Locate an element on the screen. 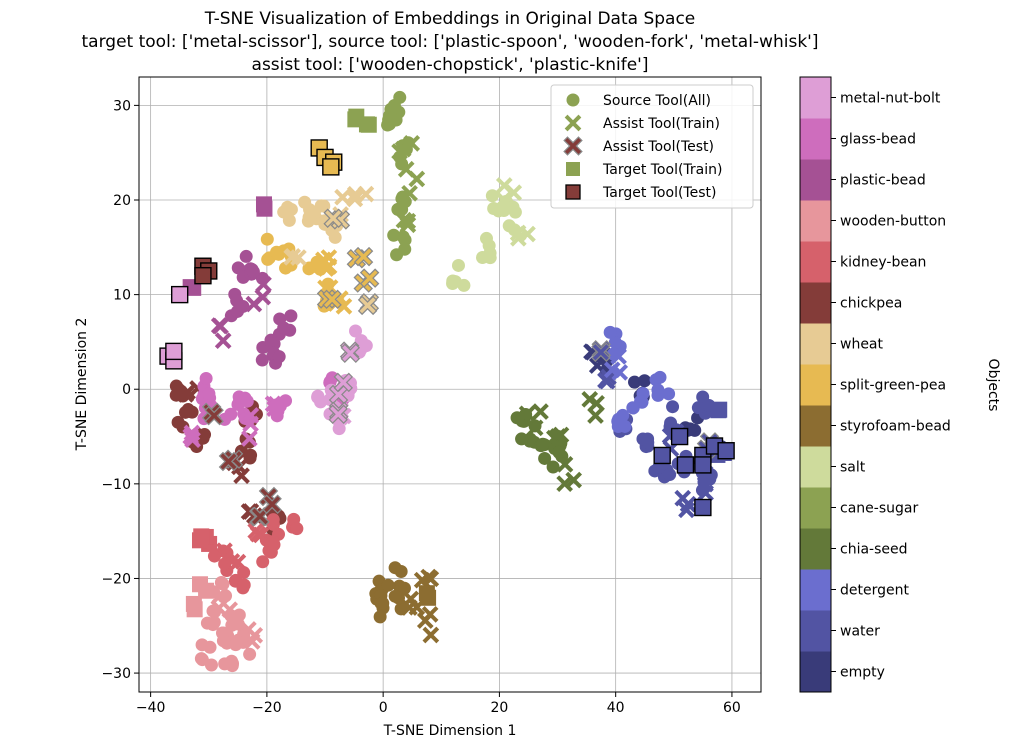 This screenshot has height=748, width=1009. legend-label-target-test: Target Tool(Test) is located at coordinates (659, 193).